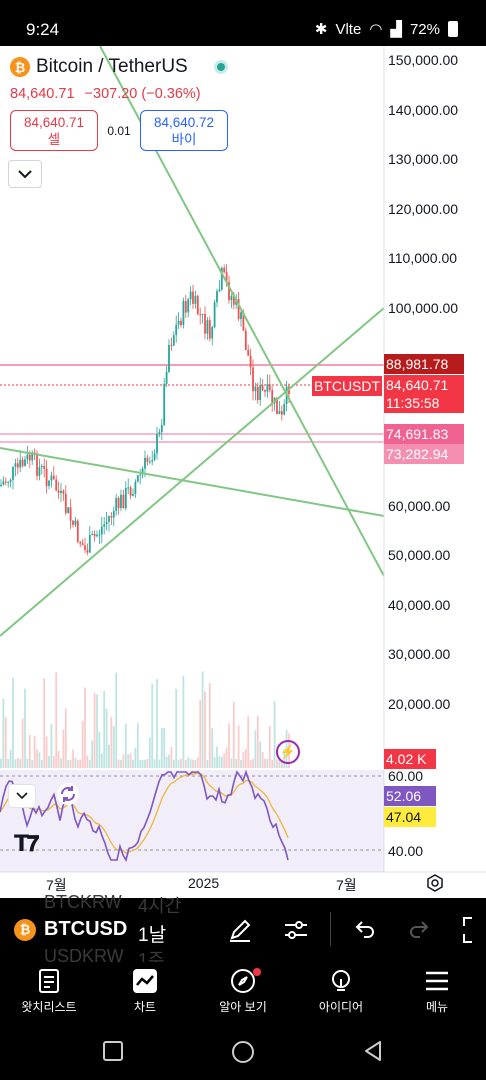 This screenshot has height=1080, width=486. Describe the element at coordinates (145, 719) in the screenshot. I see `volume-bars` at that location.